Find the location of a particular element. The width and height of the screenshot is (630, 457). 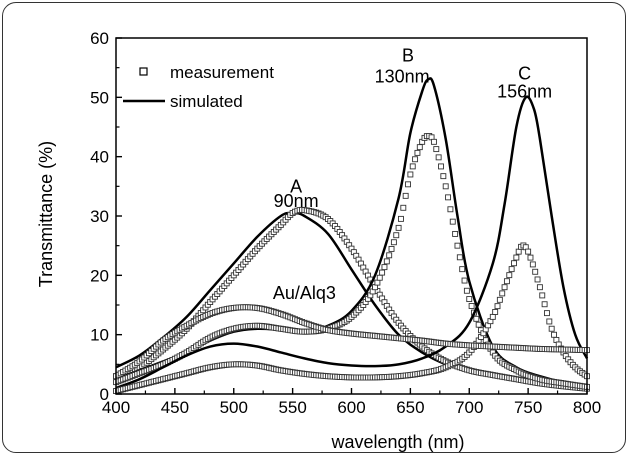

annotation-b: B is located at coordinates (408, 56).